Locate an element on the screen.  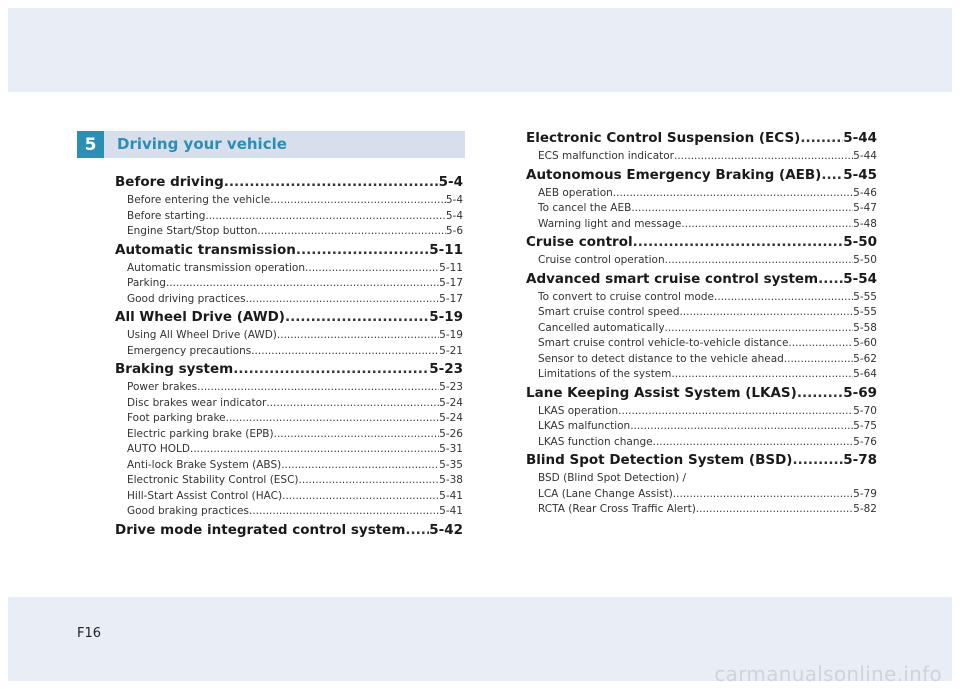
toc-page-number: 5-70 is located at coordinates (865, 410).